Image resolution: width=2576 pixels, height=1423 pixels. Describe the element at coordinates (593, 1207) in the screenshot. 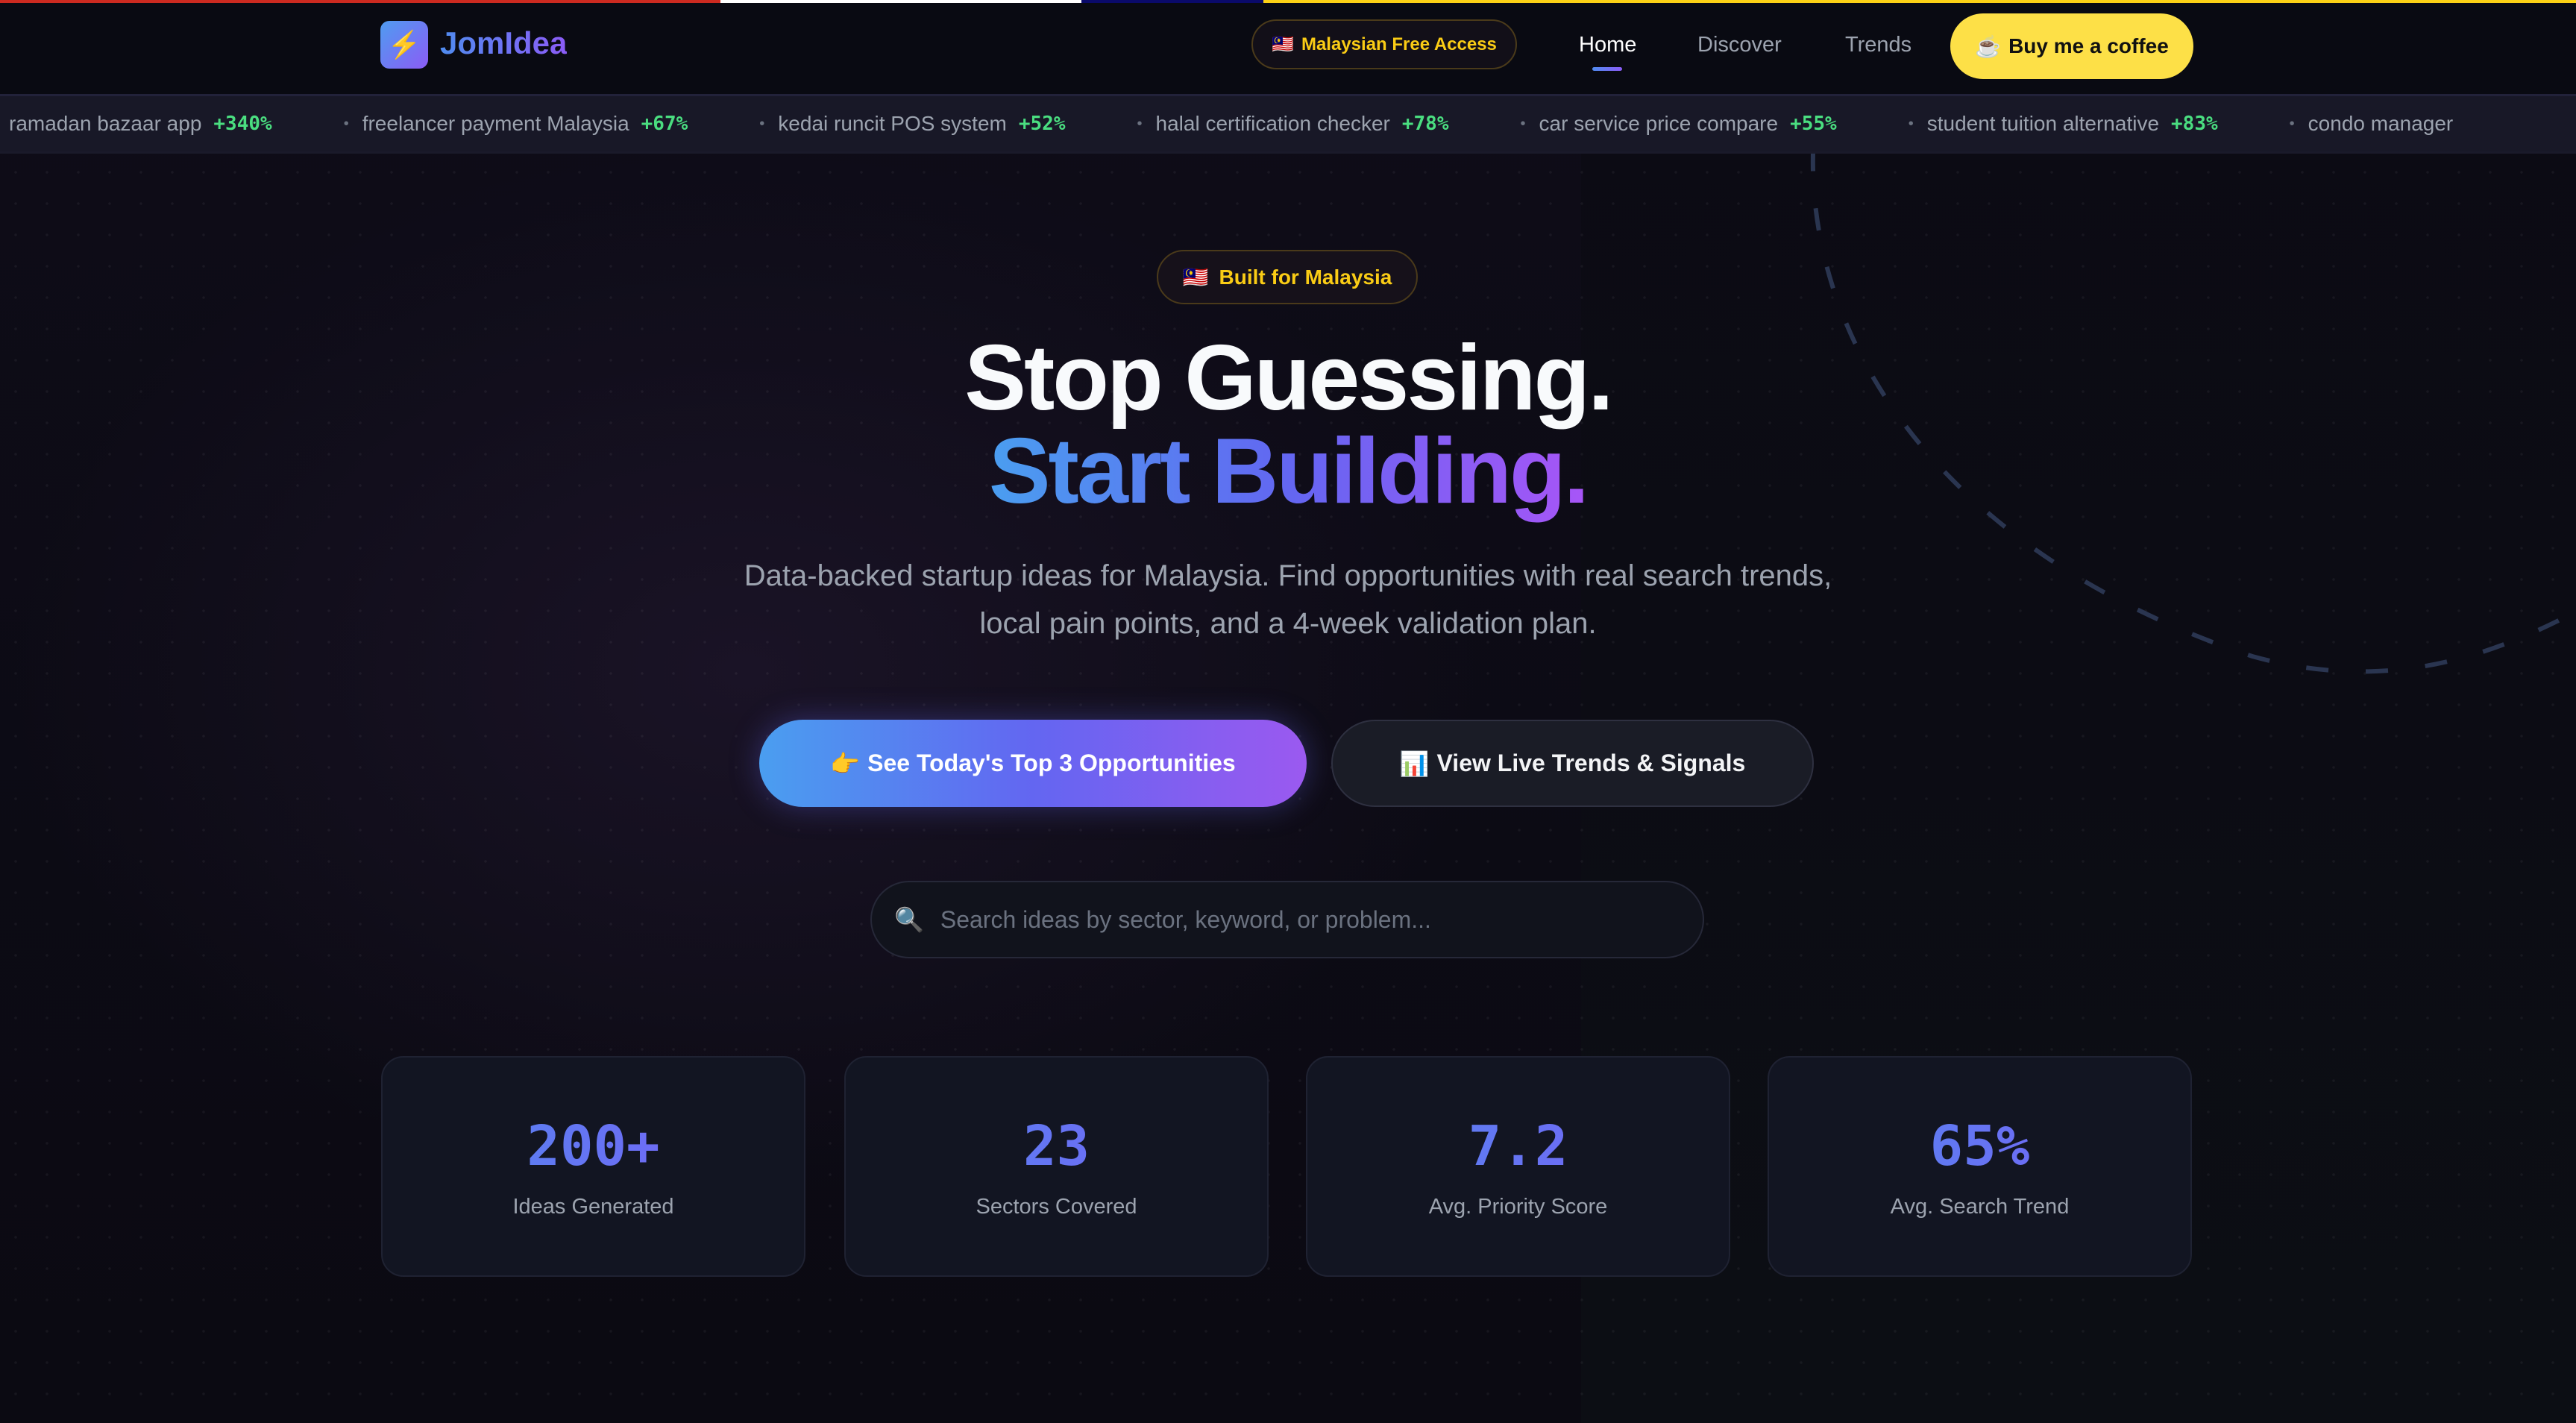

I see `stat-label: Ideas Generated` at that location.